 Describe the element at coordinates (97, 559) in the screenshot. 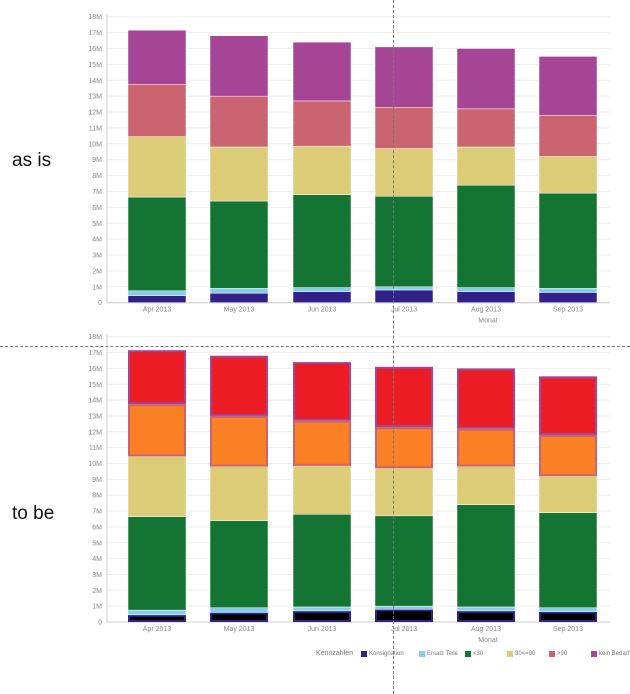

I see `y-tick-label: 4M` at that location.